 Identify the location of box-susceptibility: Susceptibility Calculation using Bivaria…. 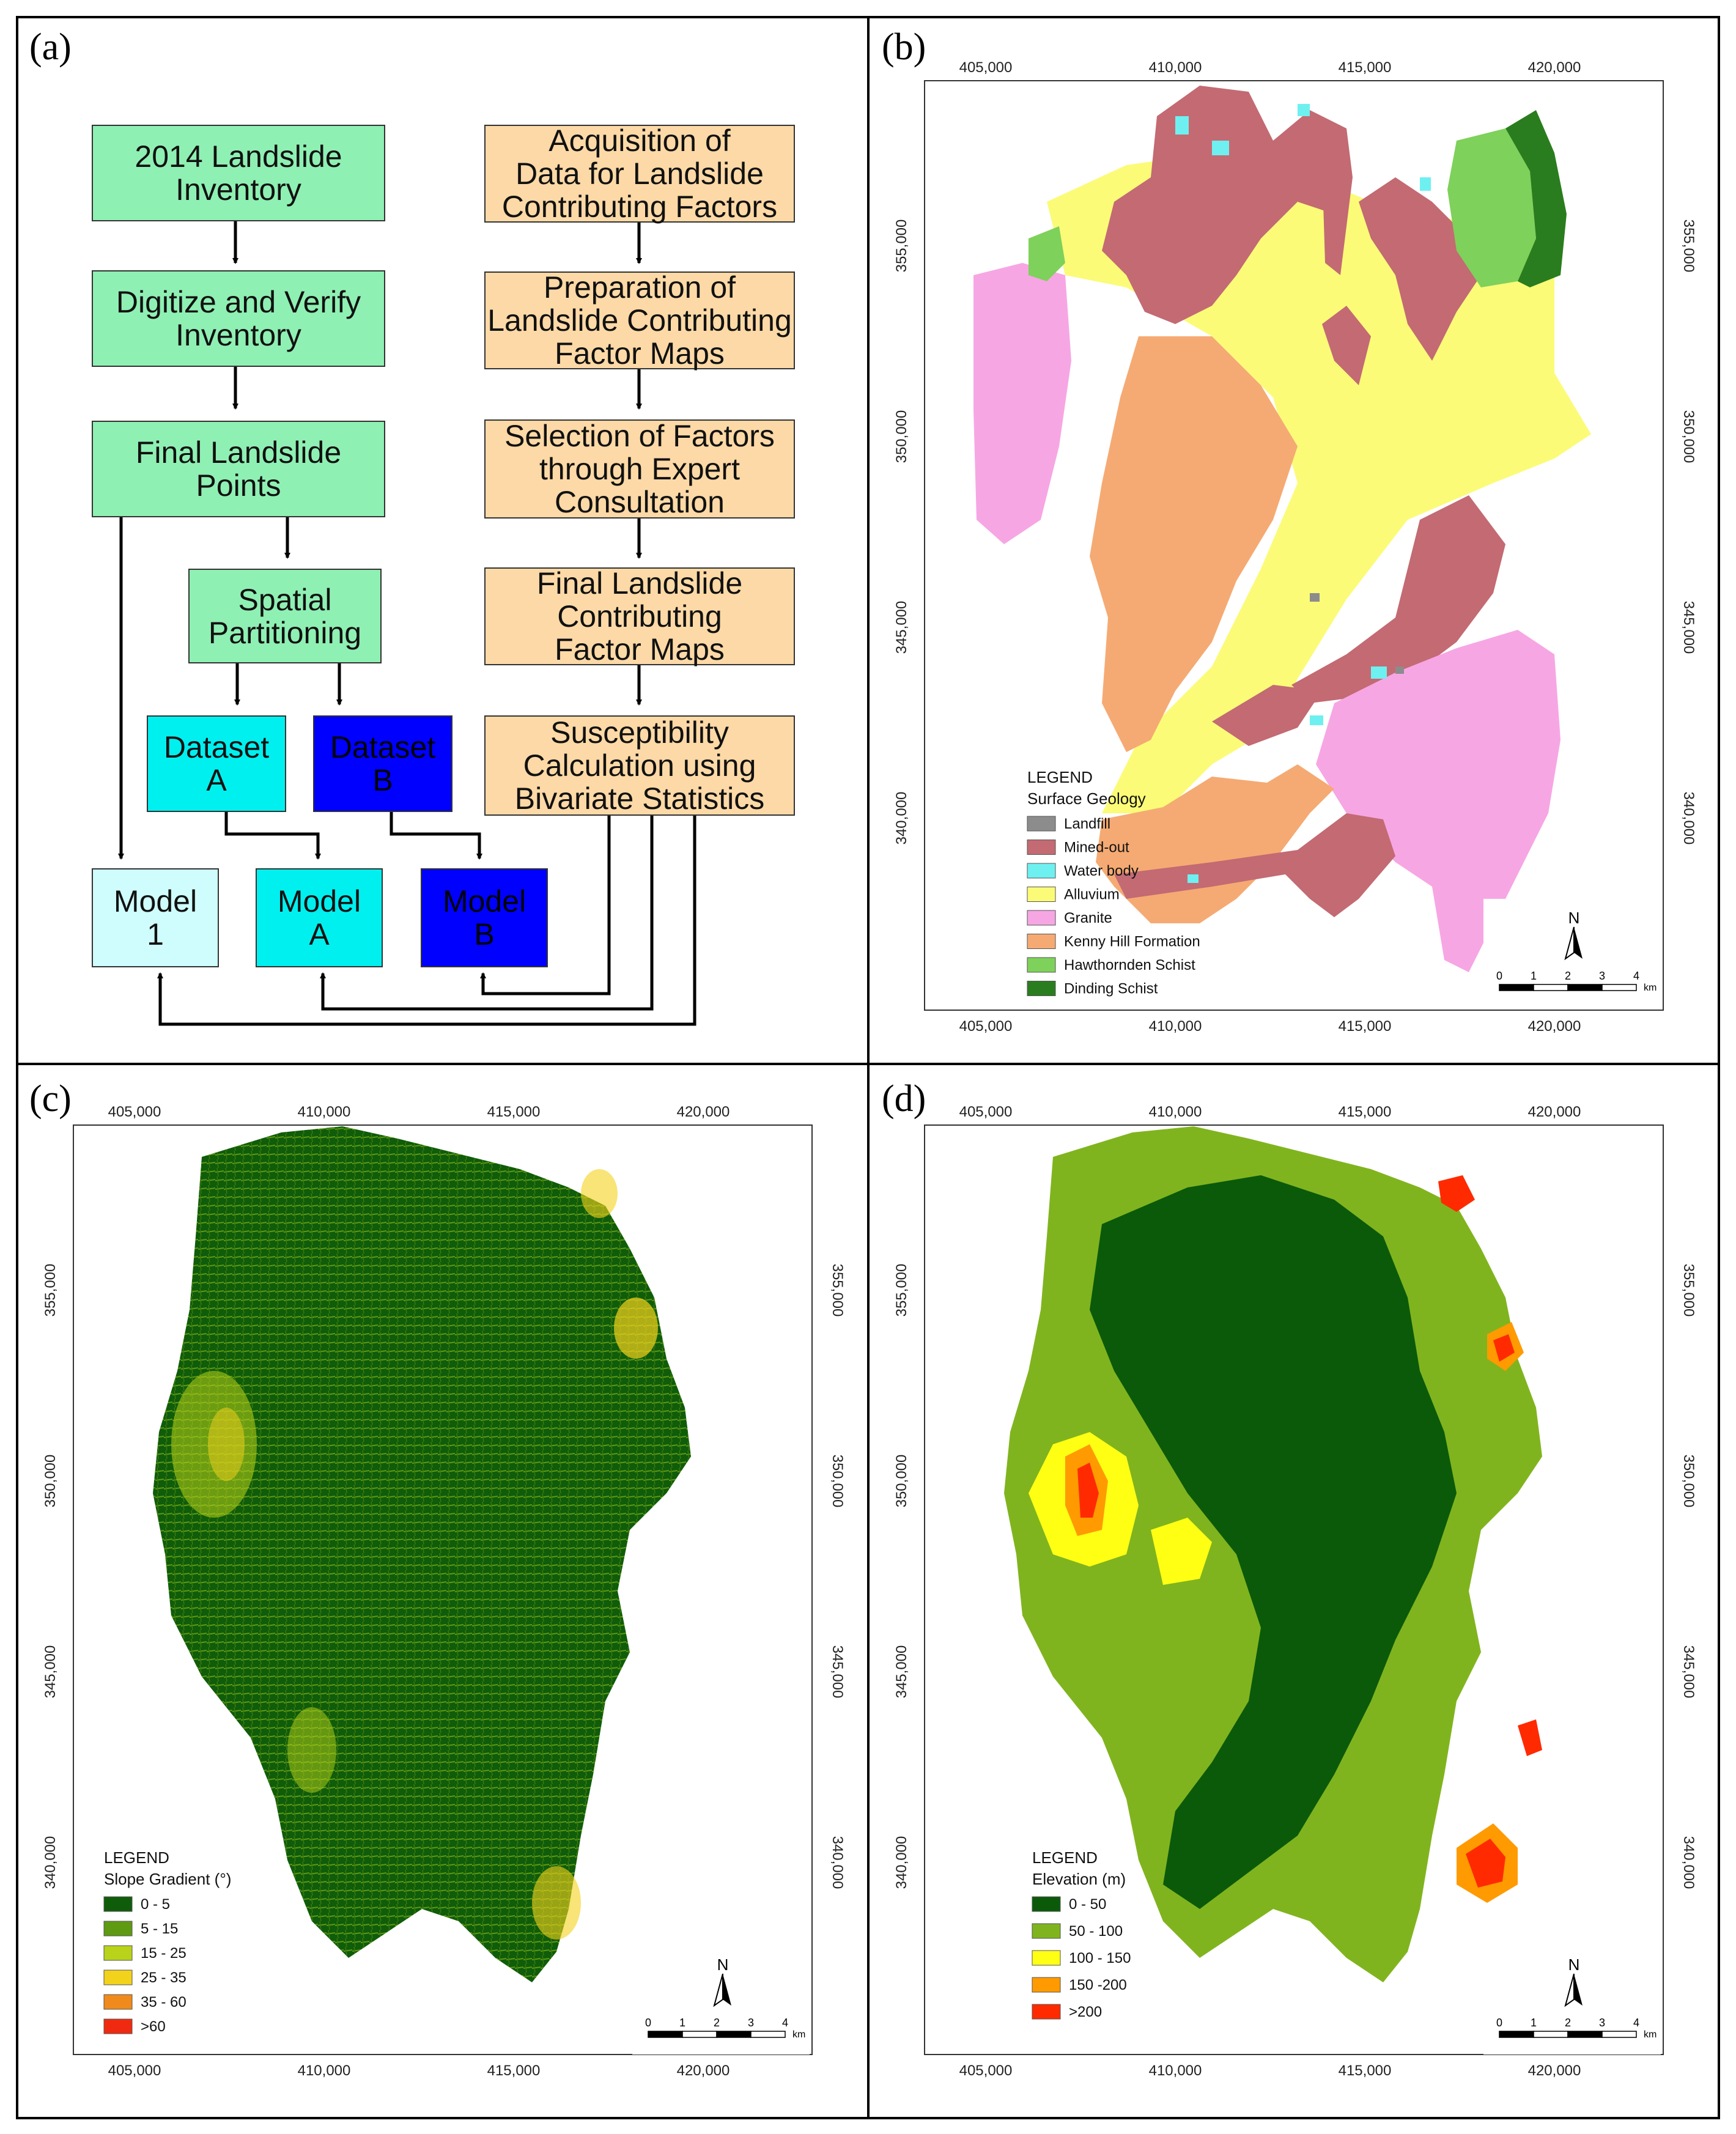
(639, 765).